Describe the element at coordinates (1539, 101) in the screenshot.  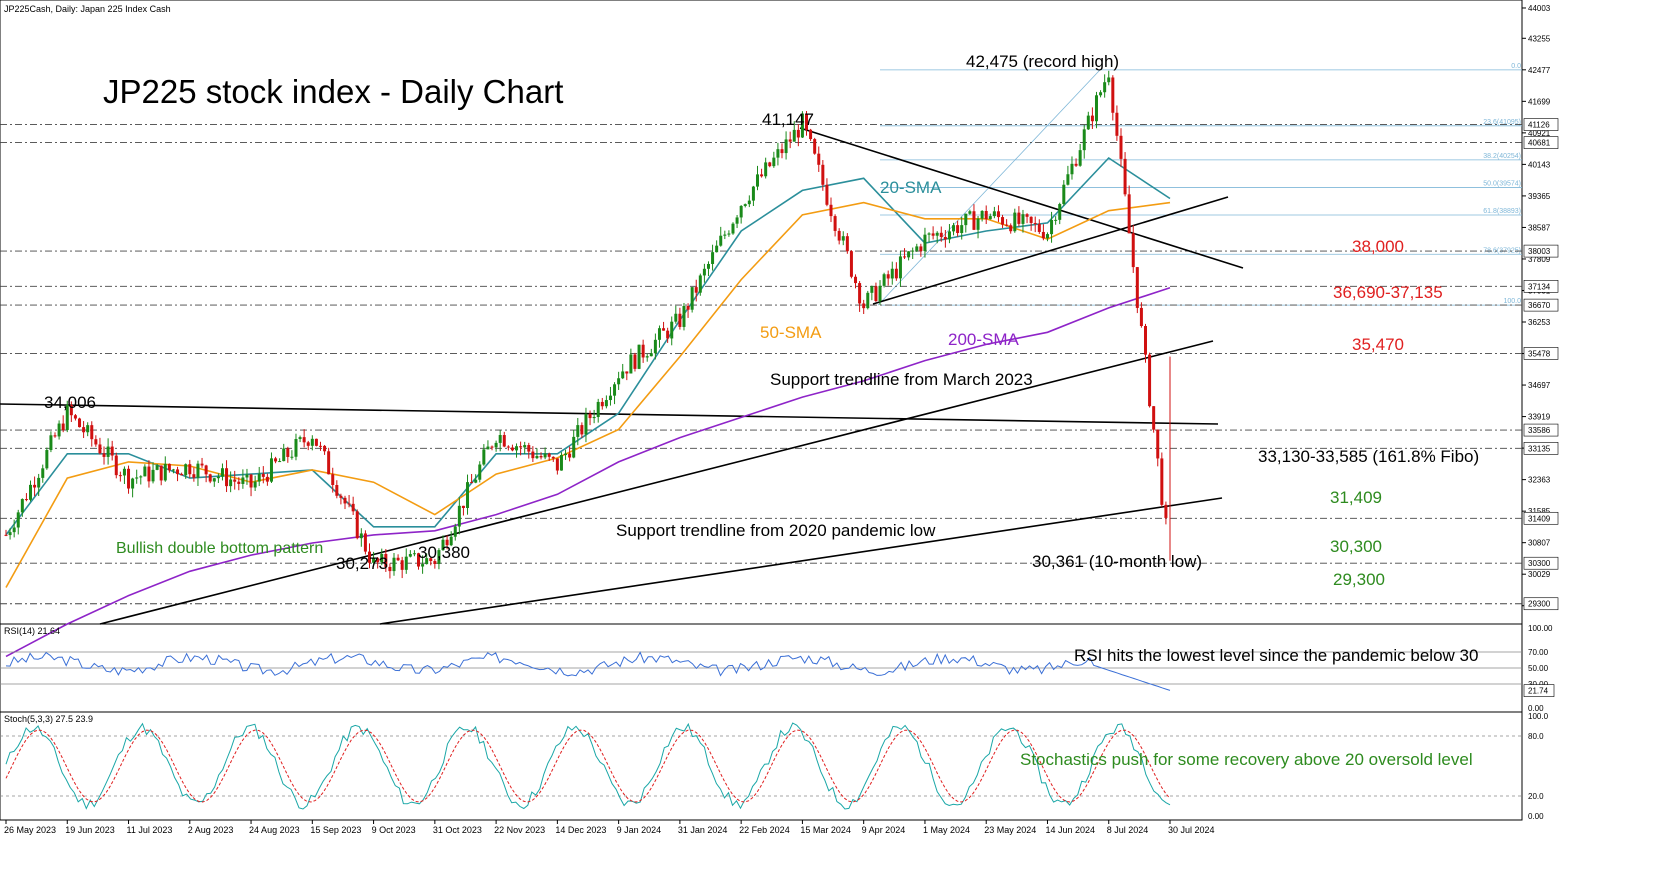
I see `price-tick-label: 41699` at that location.